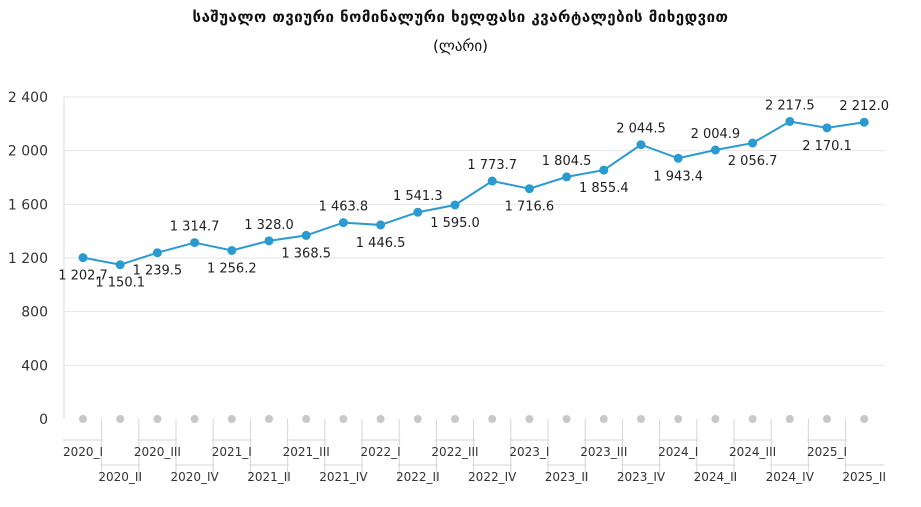 This screenshot has width=921, height=507. Describe the element at coordinates (28, 98) in the screenshot. I see `y-tick-label: 2 400` at that location.